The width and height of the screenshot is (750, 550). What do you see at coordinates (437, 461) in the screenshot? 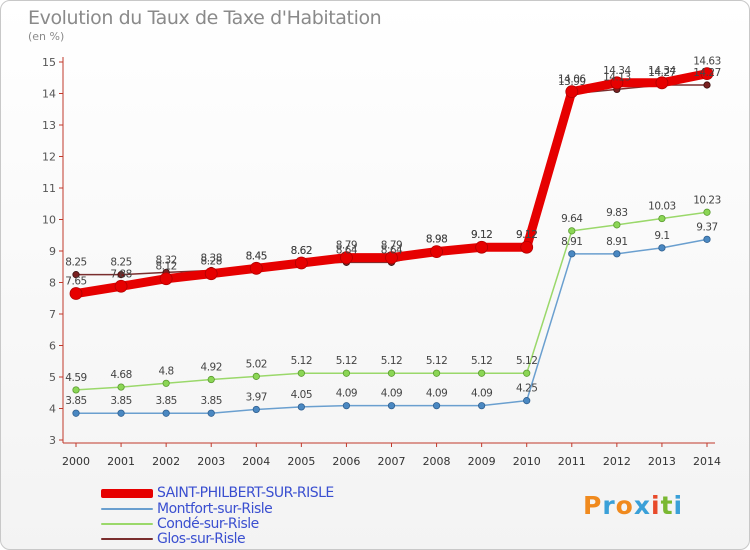
I see `x-tick-label: 2008` at bounding box center [437, 461].